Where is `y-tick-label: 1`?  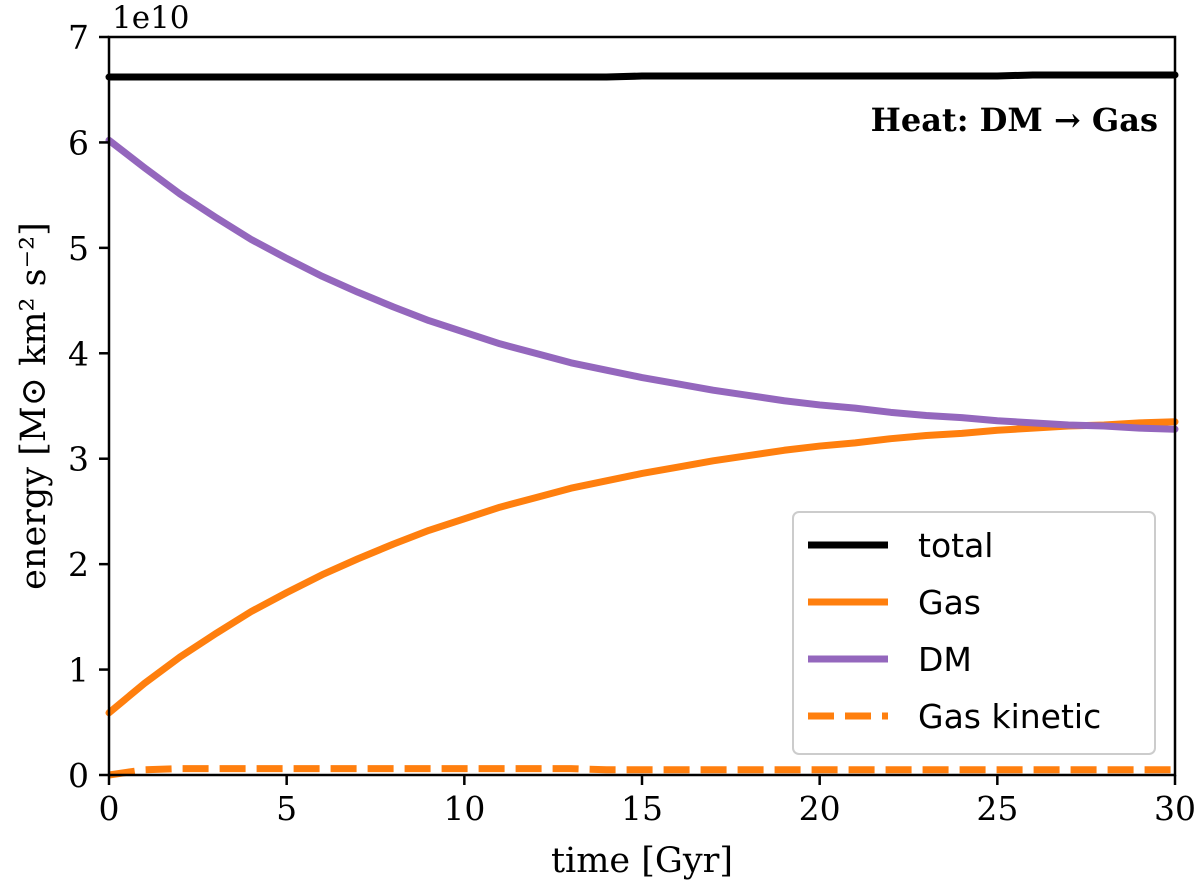 y-tick-label: 1 is located at coordinates (78, 670).